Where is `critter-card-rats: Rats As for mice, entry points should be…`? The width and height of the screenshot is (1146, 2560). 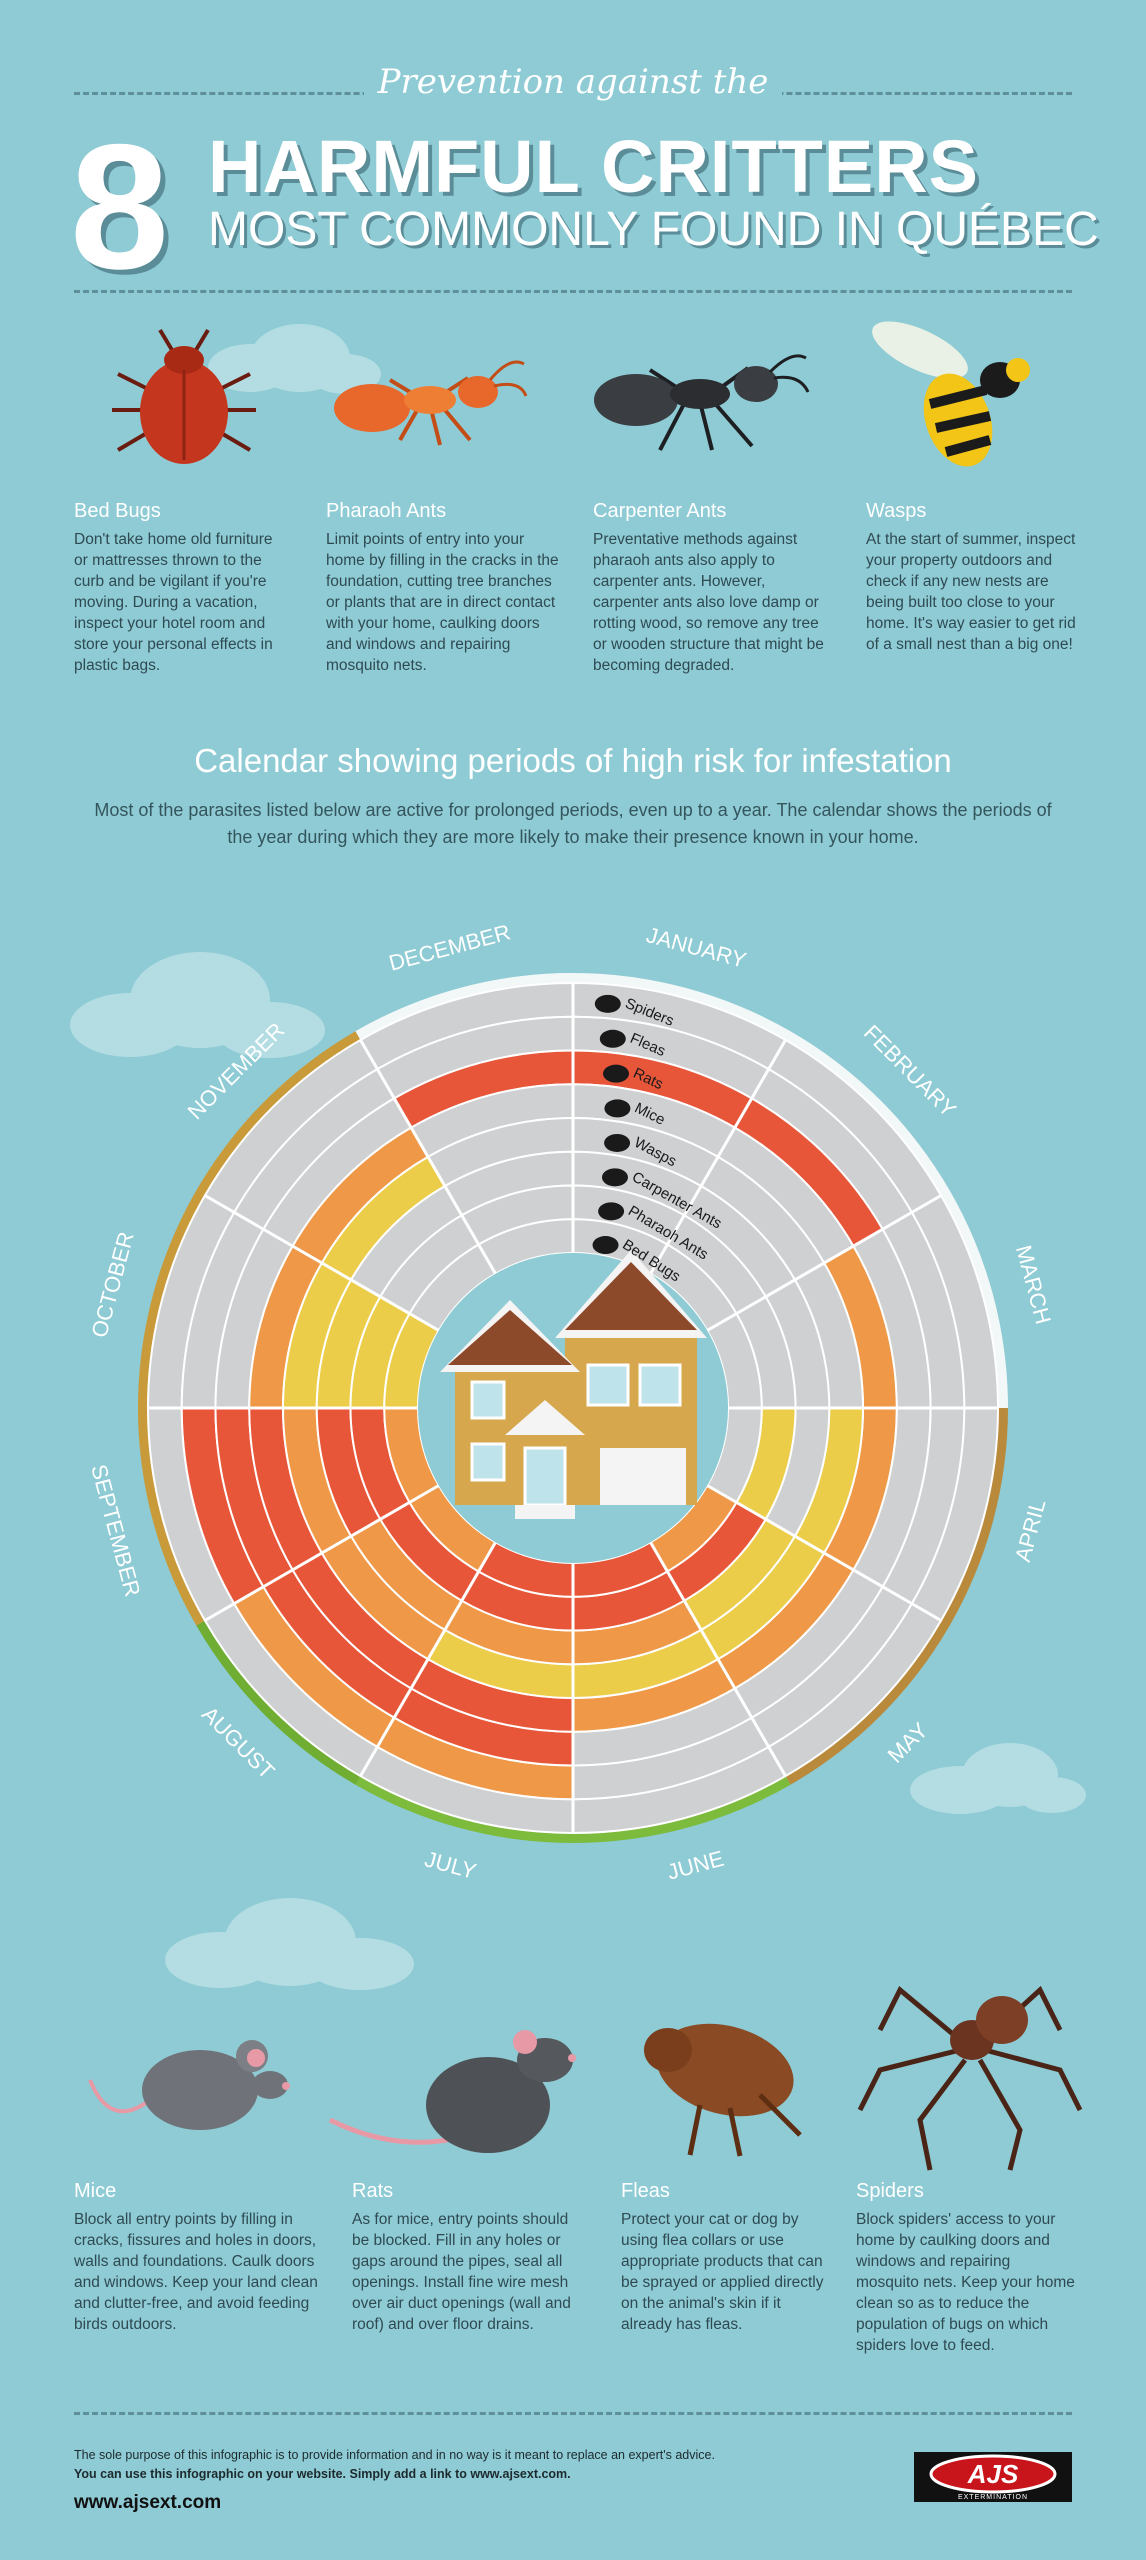
critter-card-rats: Rats As for mice, entry points should be… is located at coordinates (469, 2257).